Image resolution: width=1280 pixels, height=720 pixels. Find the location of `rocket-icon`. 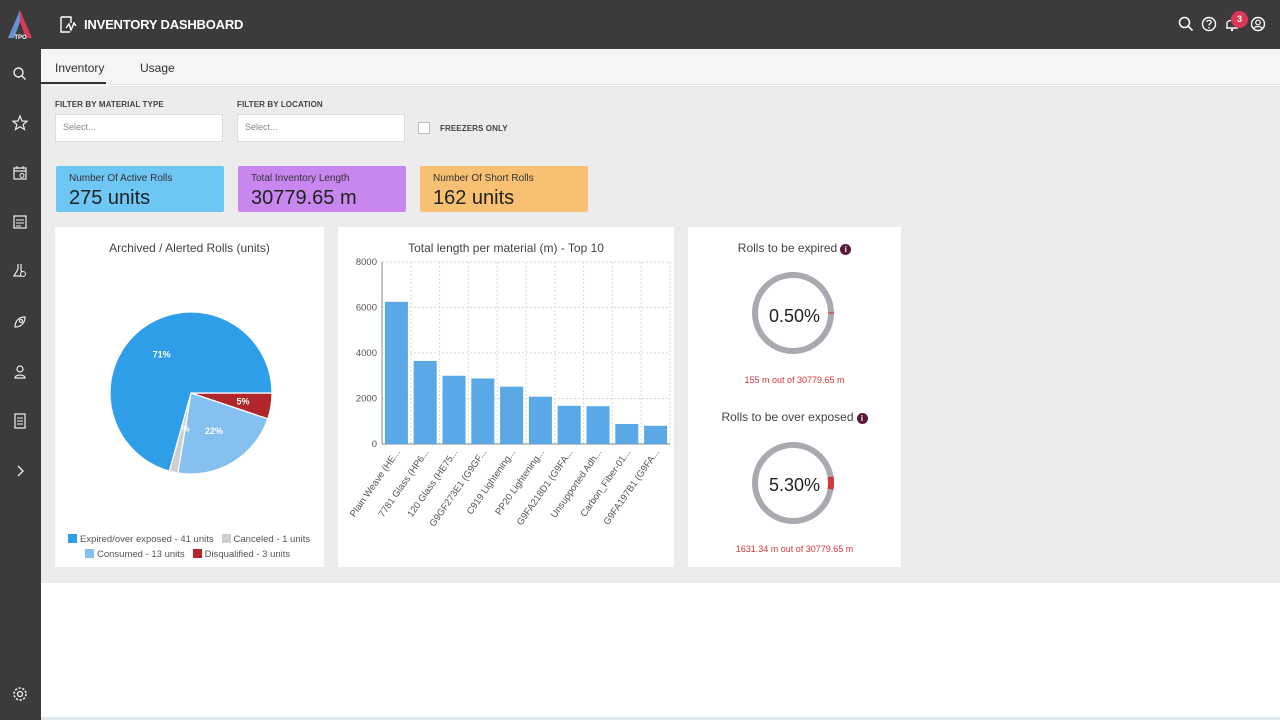

rocket-icon is located at coordinates (20, 322).